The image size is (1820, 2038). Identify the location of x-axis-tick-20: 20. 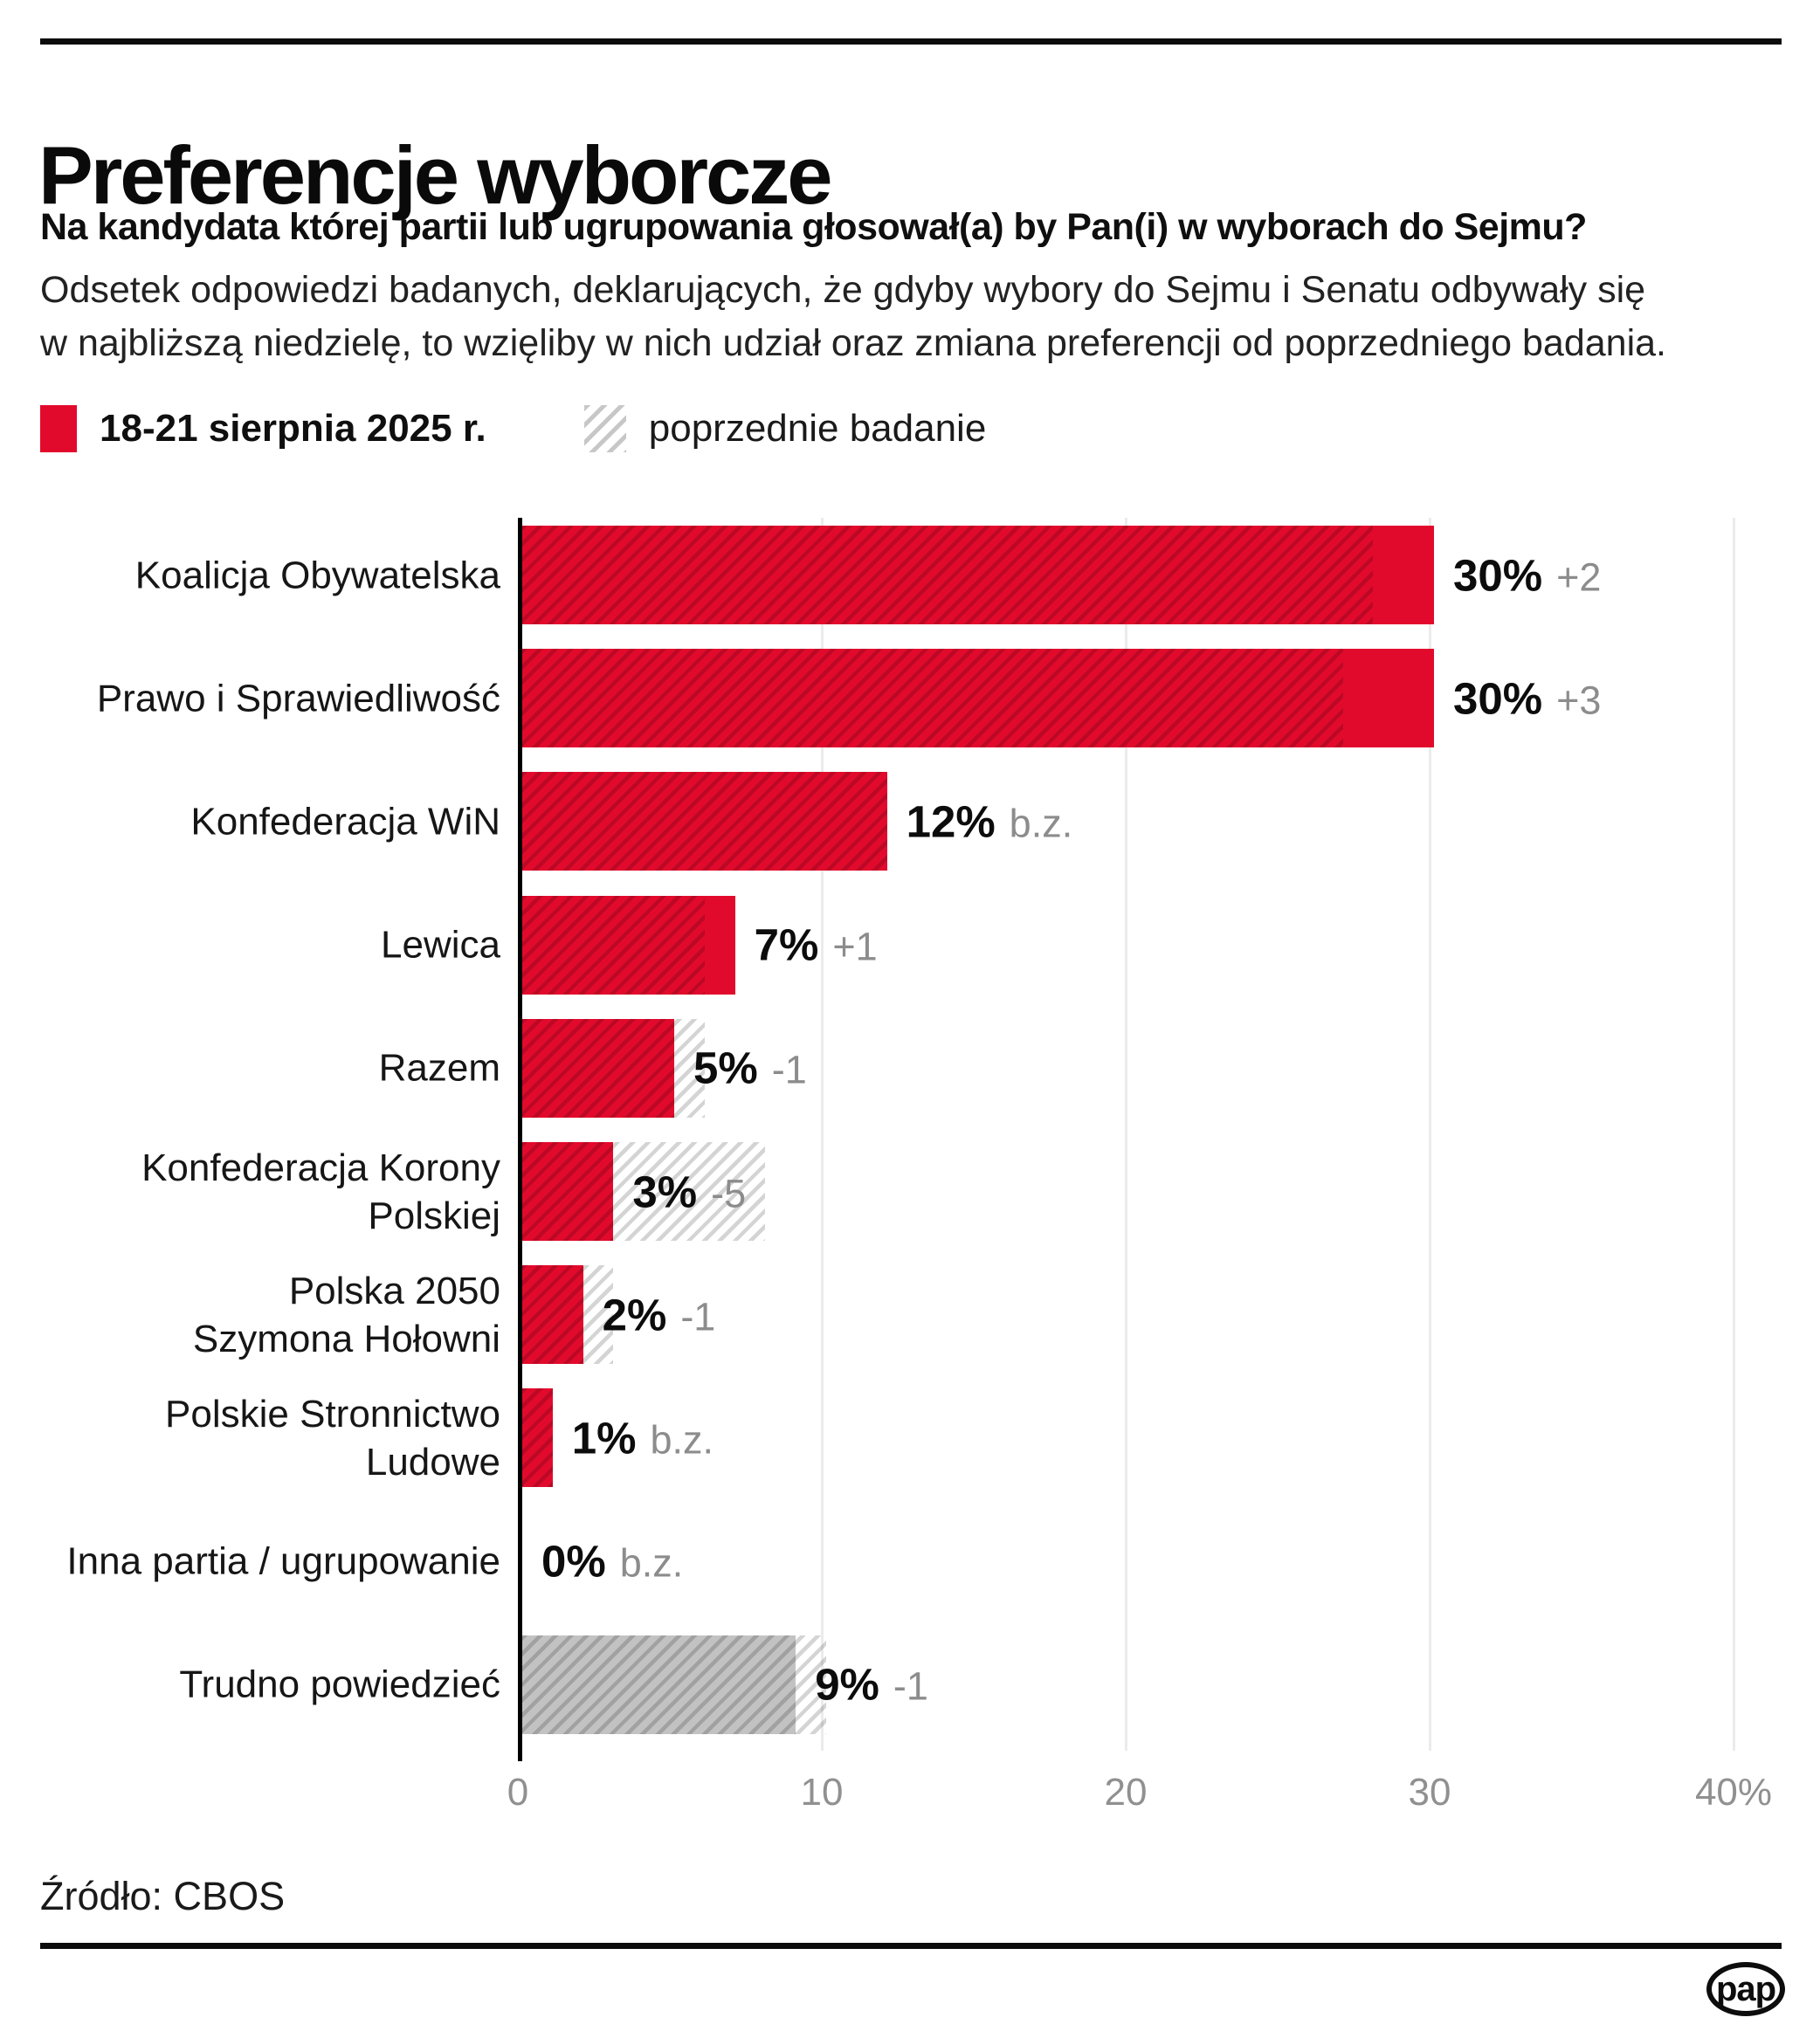
(1126, 1793).